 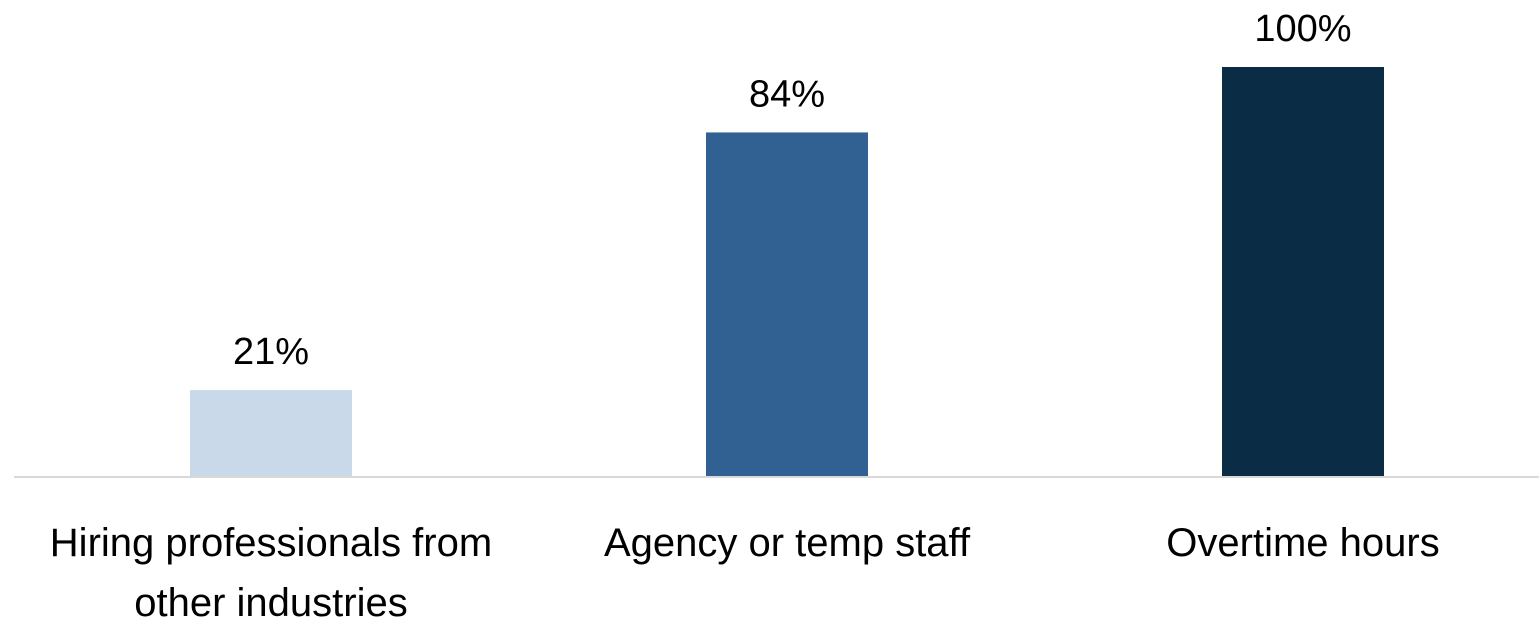 What do you see at coordinates (271, 352) in the screenshot?
I see `value-label: 21%` at bounding box center [271, 352].